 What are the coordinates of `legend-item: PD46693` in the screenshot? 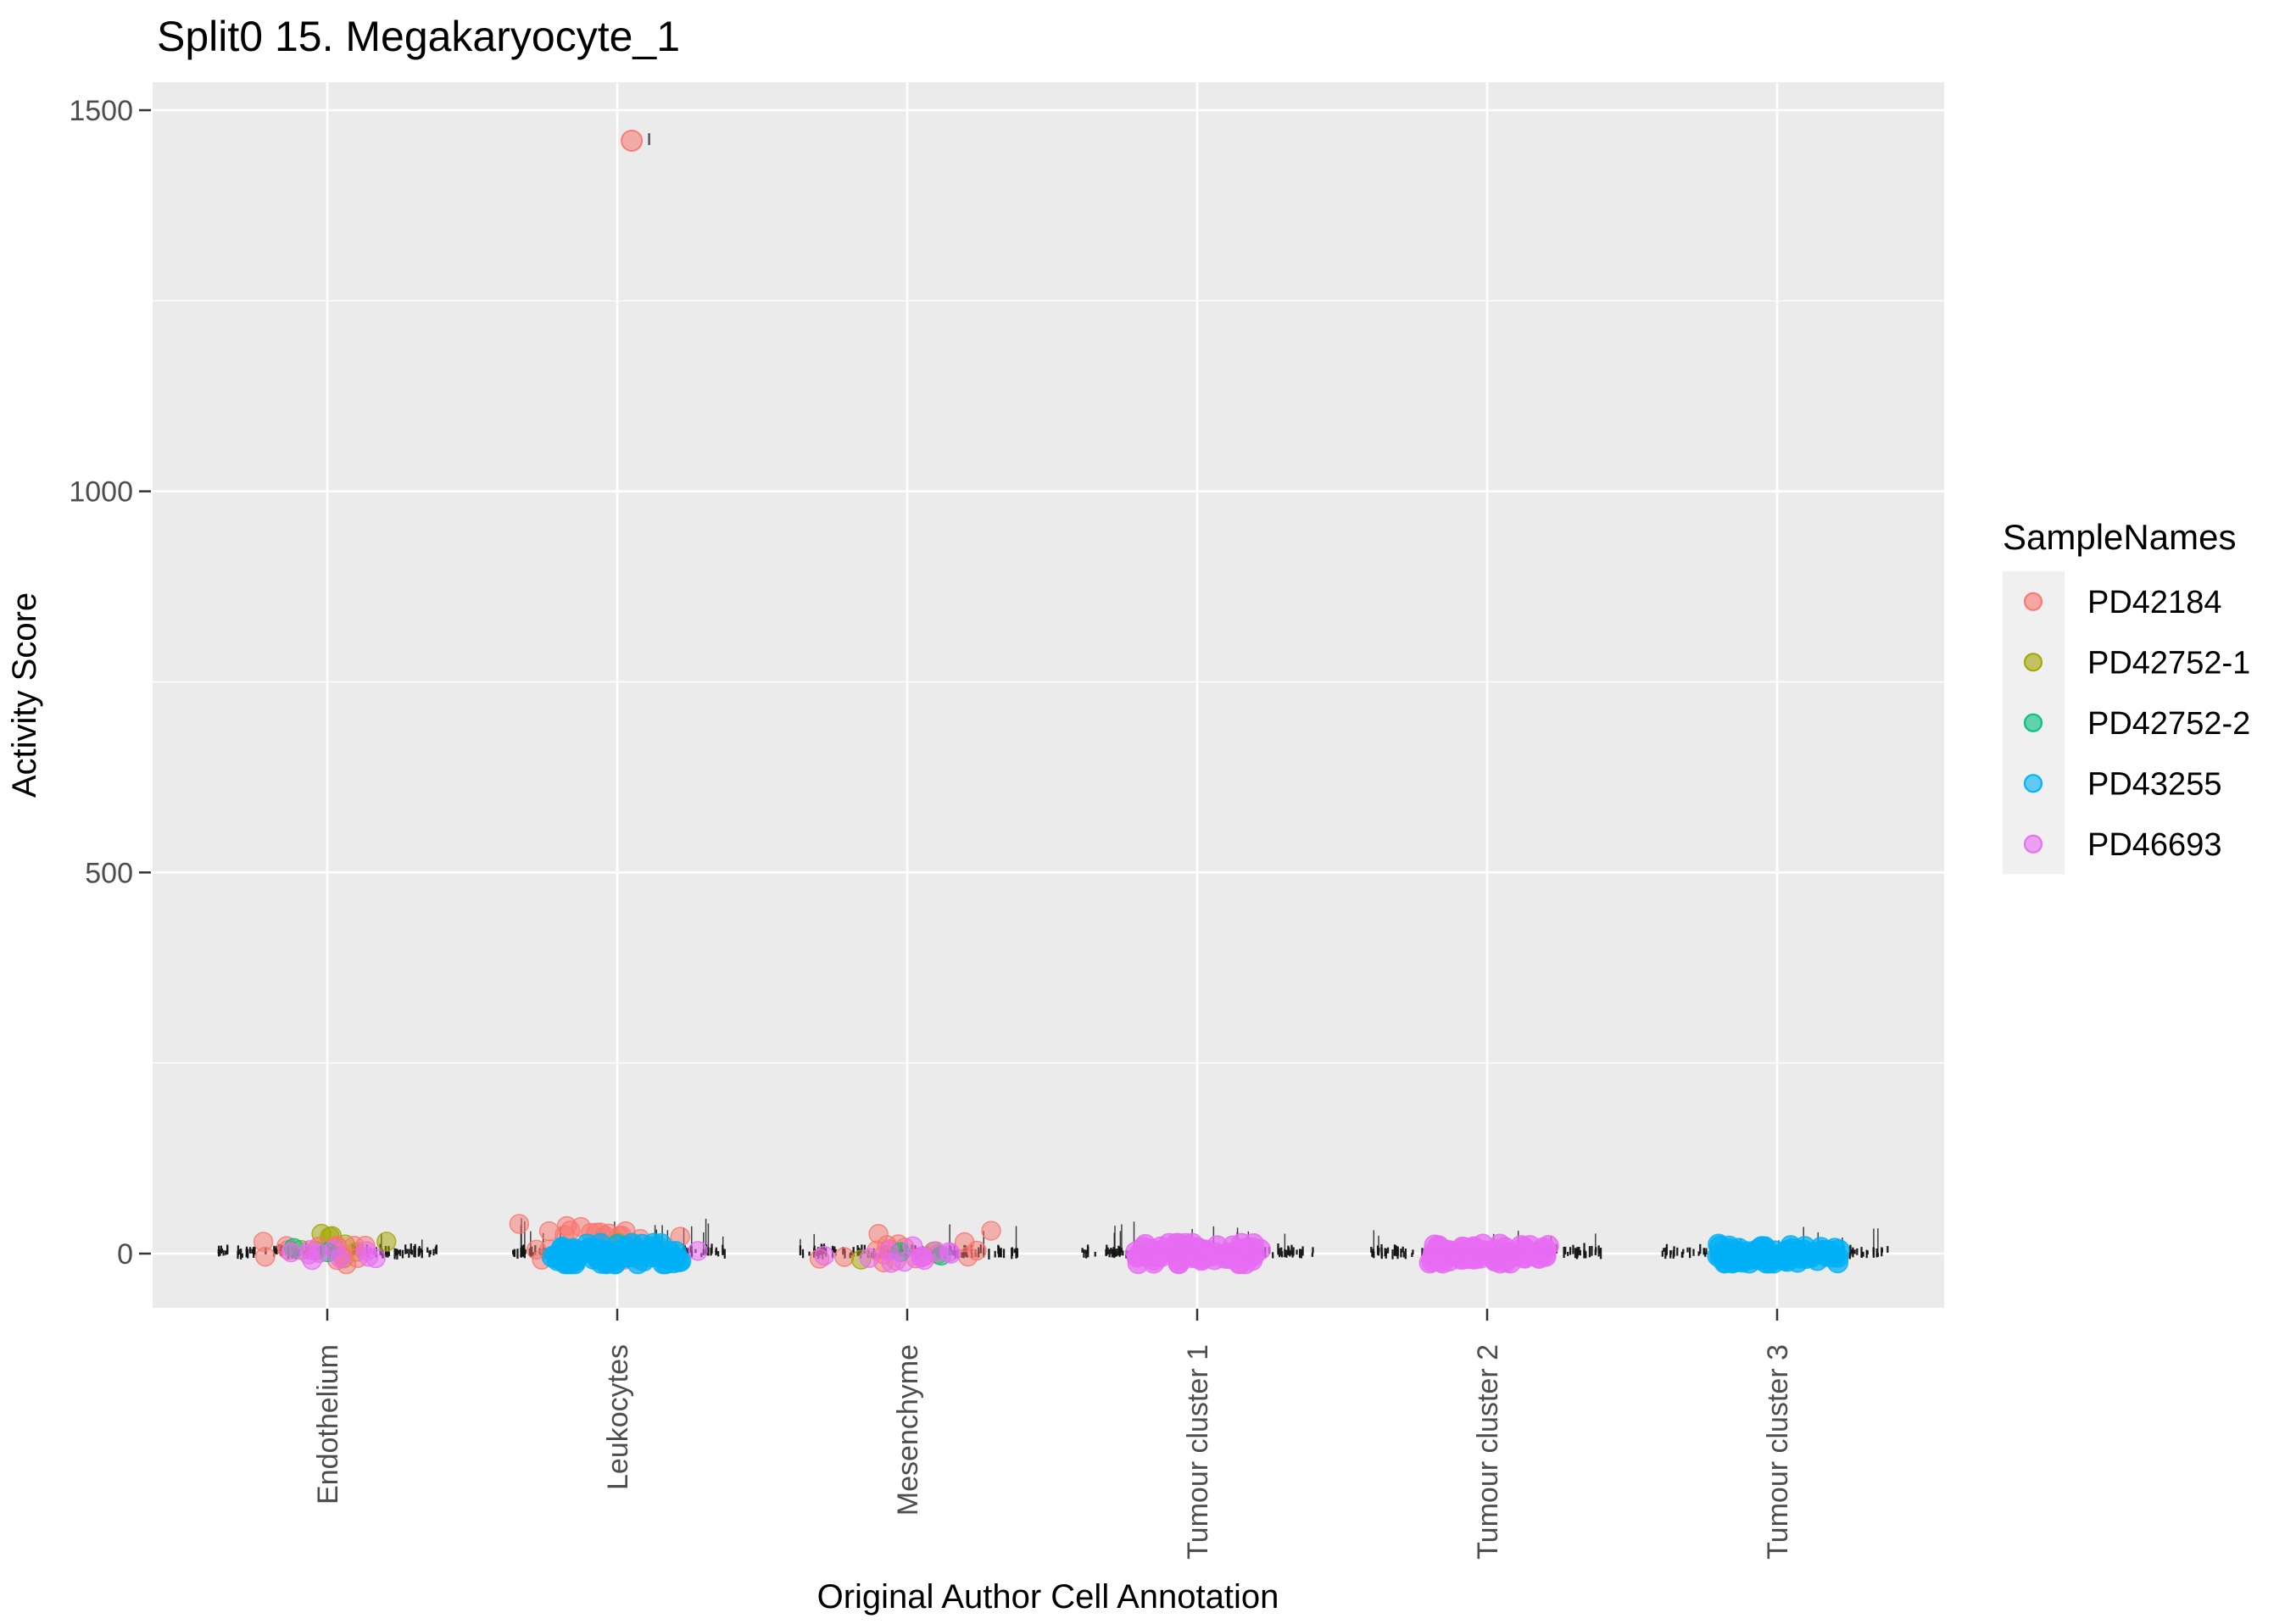 It's located at (2112, 844).